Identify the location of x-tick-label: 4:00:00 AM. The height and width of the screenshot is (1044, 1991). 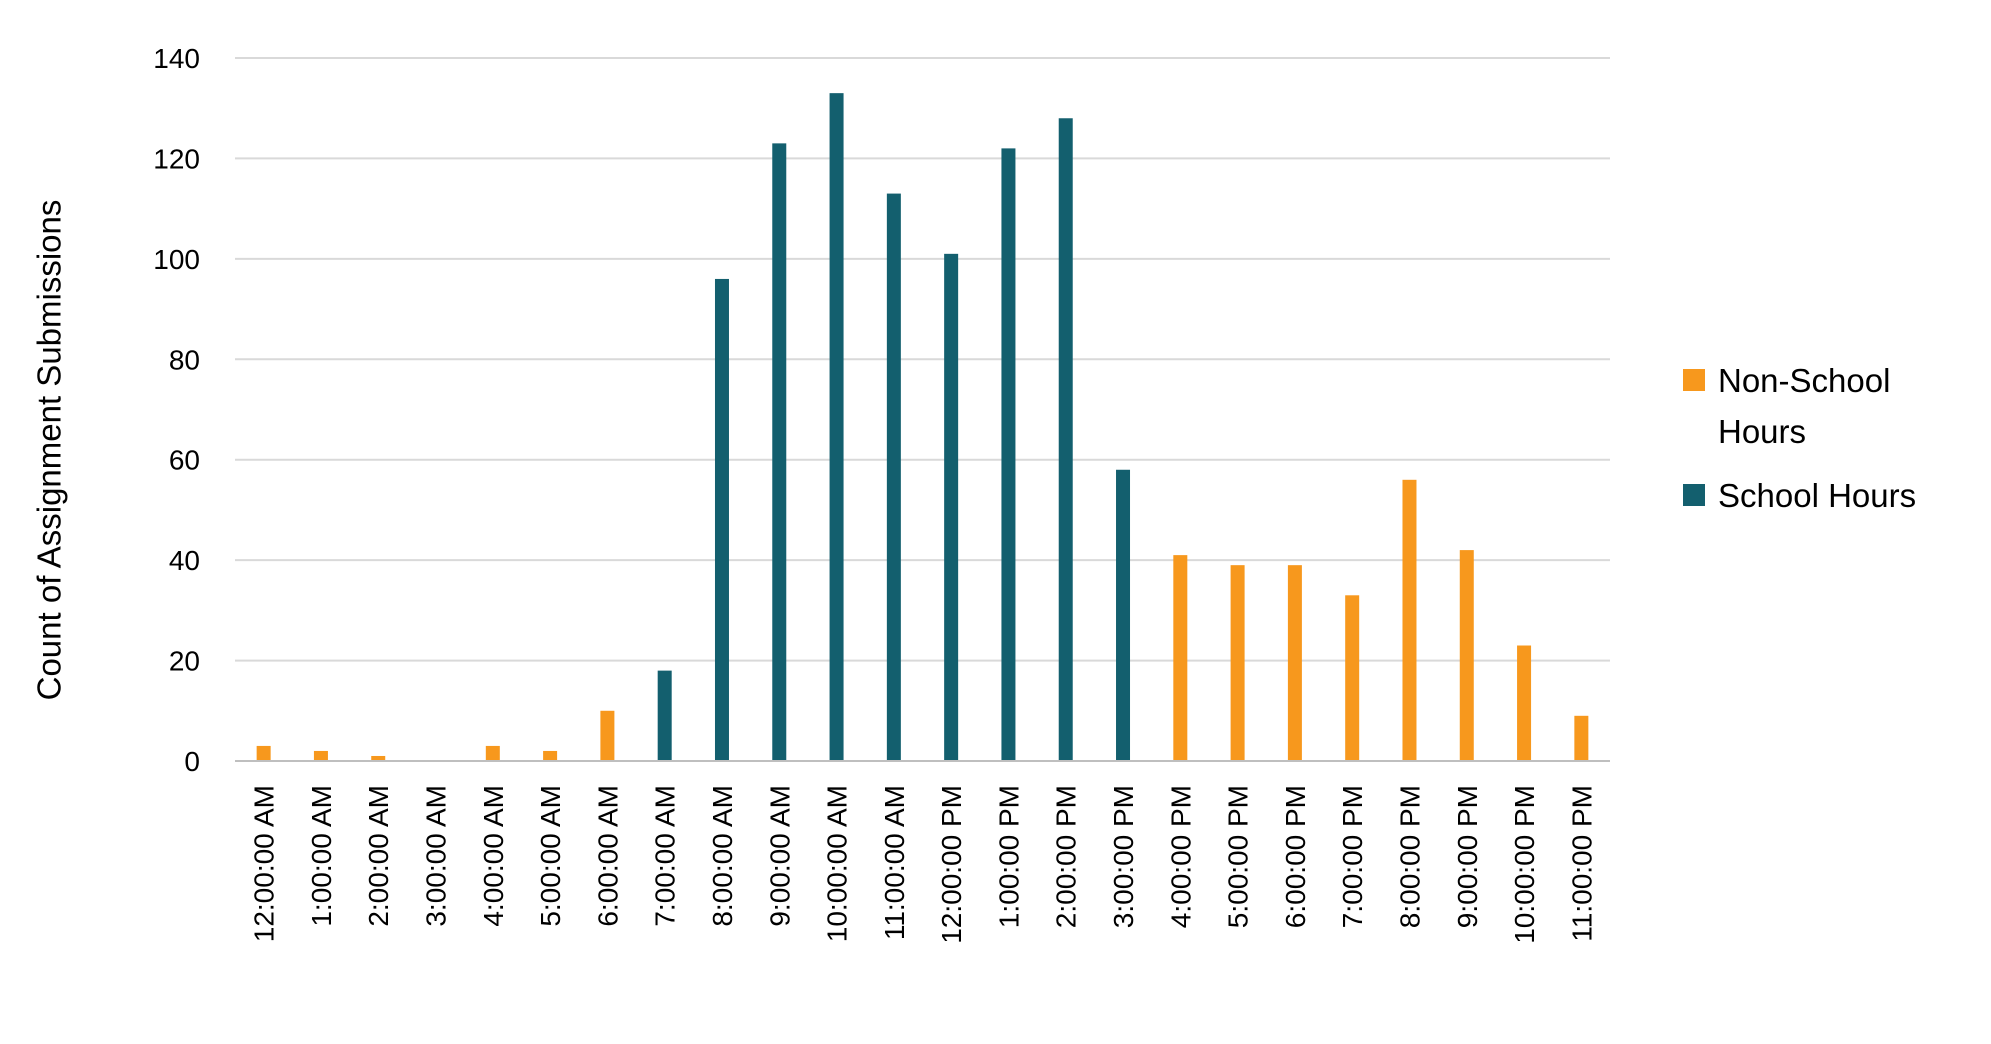
(493, 856).